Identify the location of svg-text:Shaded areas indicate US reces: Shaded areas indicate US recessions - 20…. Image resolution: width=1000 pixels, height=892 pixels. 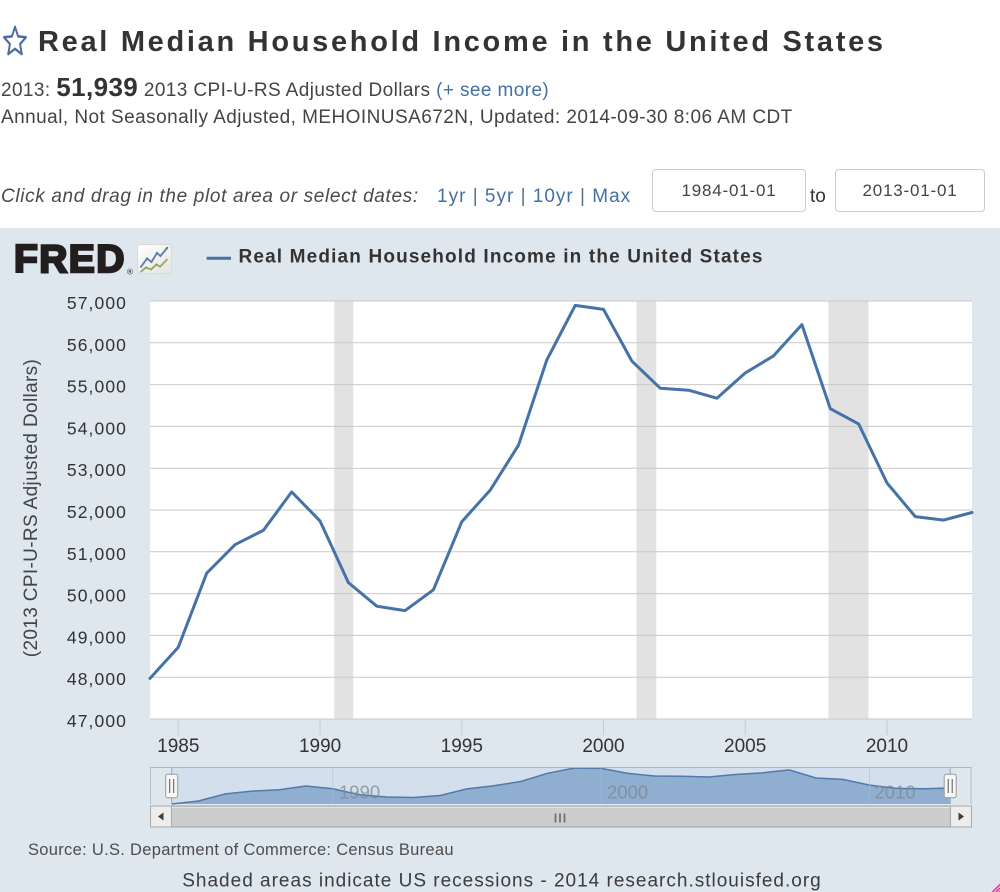
(502, 881).